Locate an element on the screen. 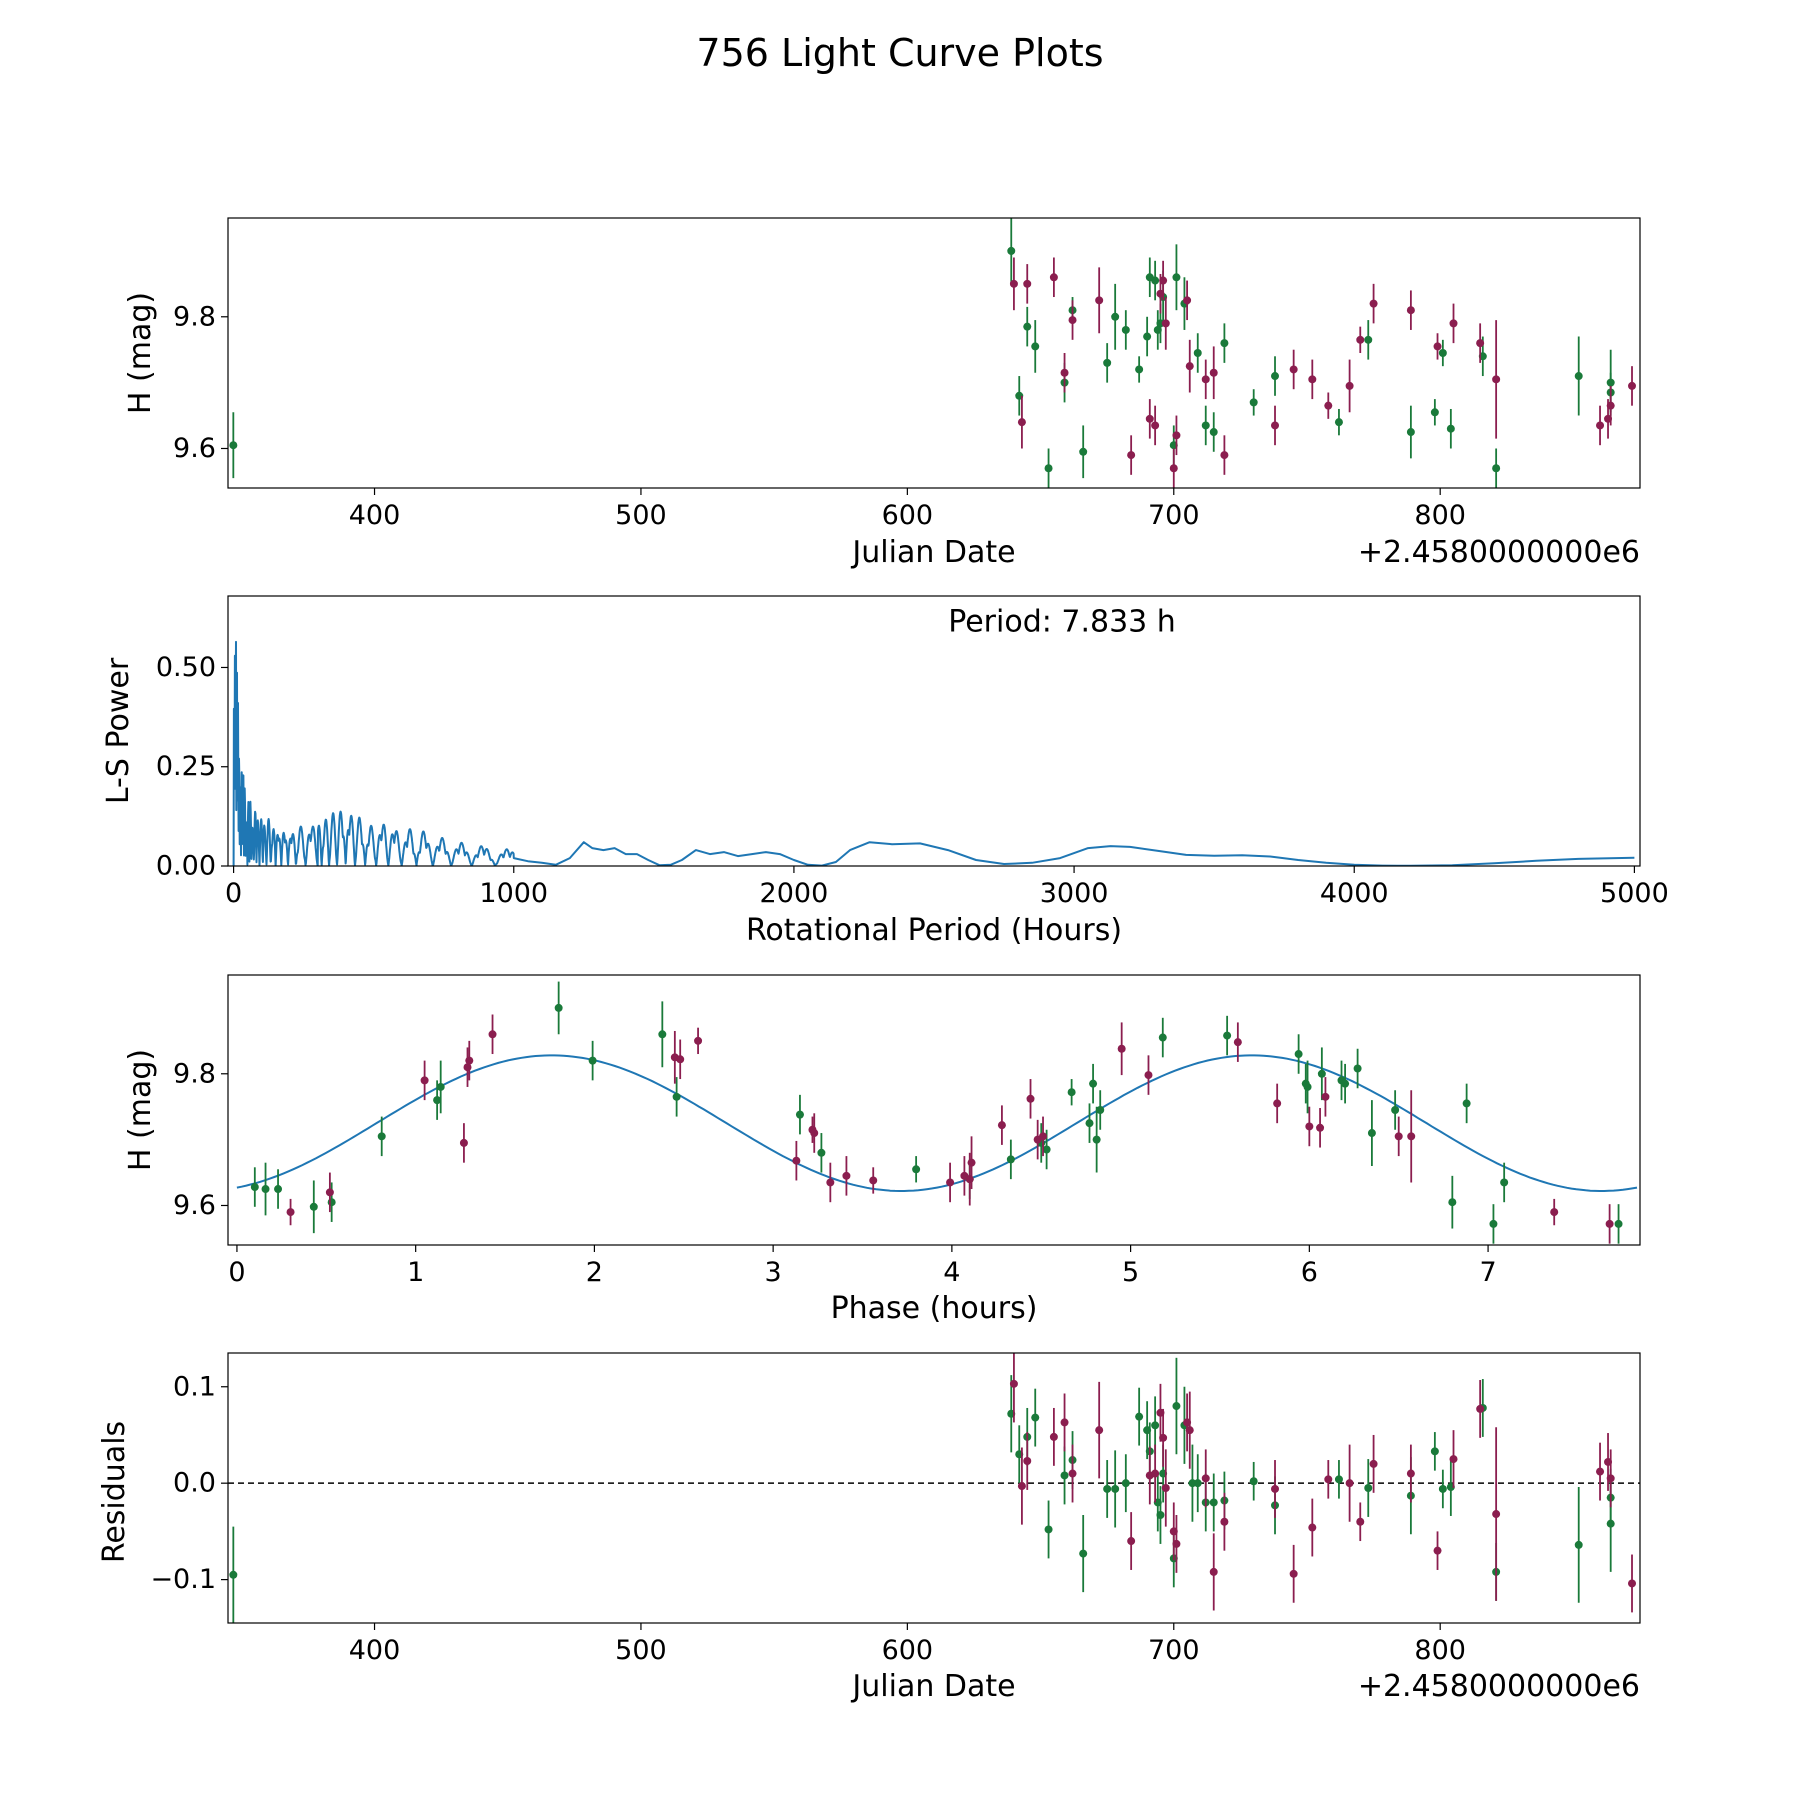  periodogram-plot is located at coordinates (933, 753).